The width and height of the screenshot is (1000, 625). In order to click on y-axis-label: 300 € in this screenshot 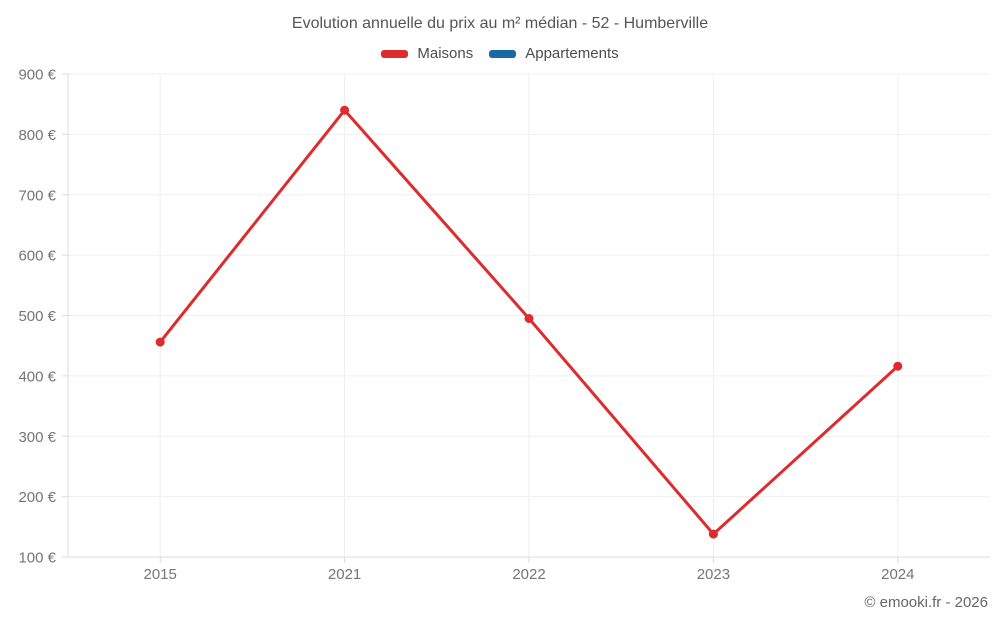, I will do `click(37, 437)`.